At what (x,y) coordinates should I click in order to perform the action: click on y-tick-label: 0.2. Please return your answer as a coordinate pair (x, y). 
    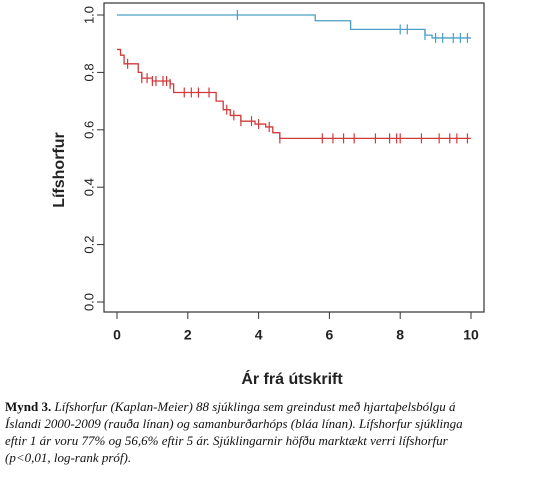
    Looking at the image, I should click on (88, 245).